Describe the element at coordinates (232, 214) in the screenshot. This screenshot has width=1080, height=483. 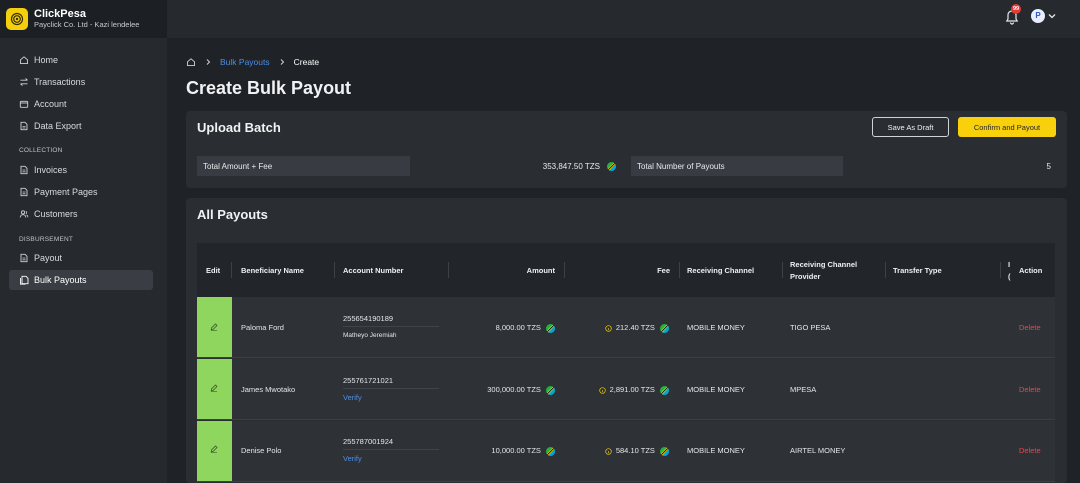
I see `all-payouts-title: All Payouts` at that location.